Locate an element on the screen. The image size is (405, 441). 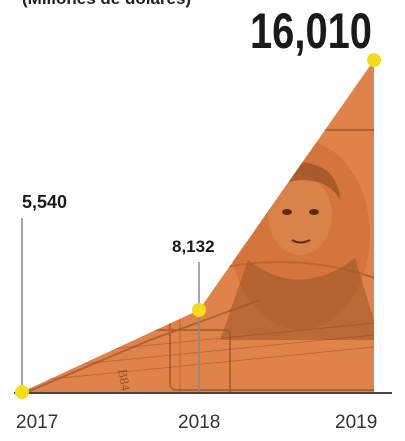
marker-2019 is located at coordinates (374, 60).